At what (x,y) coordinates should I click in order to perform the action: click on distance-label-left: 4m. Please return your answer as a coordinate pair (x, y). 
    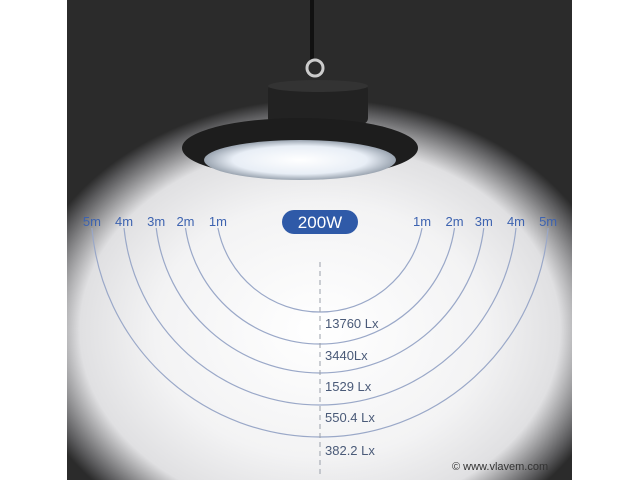
    Looking at the image, I should click on (124, 221).